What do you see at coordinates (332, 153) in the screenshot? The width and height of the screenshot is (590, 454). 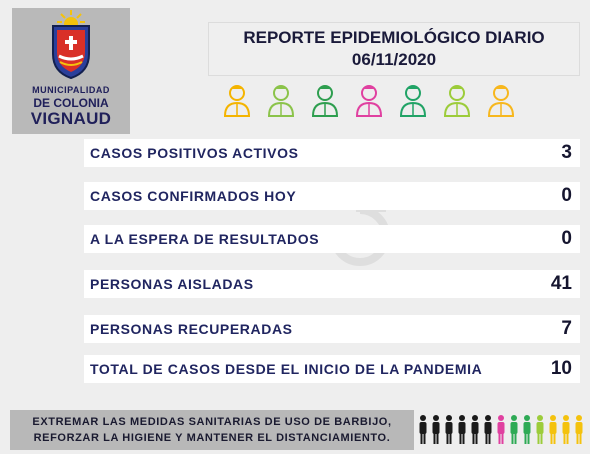 I see `stat-row-active-cases: CASOS POSITIVOS ACTIVOS 3` at bounding box center [332, 153].